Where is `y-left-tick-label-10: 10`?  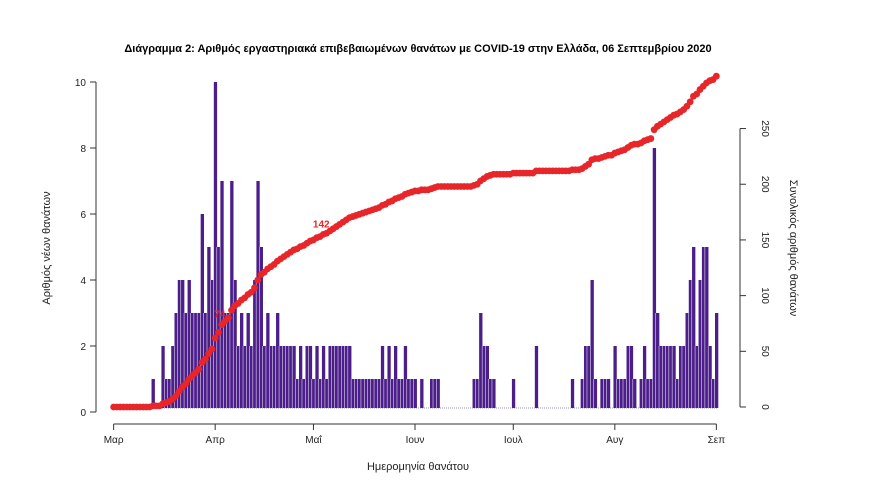
y-left-tick-label-10: 10 is located at coordinates (81, 83).